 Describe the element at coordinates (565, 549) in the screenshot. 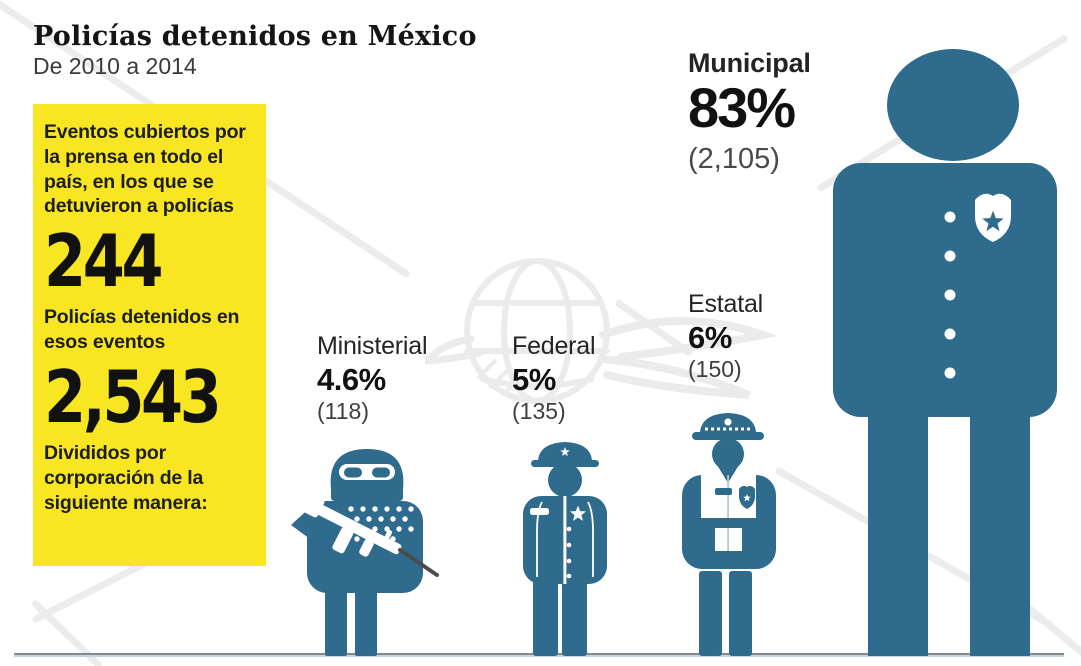

I see `federal-officer-icon` at that location.